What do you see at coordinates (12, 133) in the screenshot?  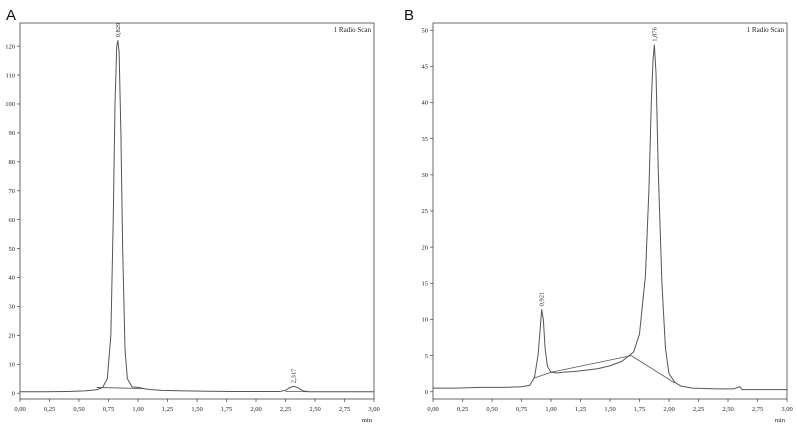 I see `y-tick-label: 90` at bounding box center [12, 133].